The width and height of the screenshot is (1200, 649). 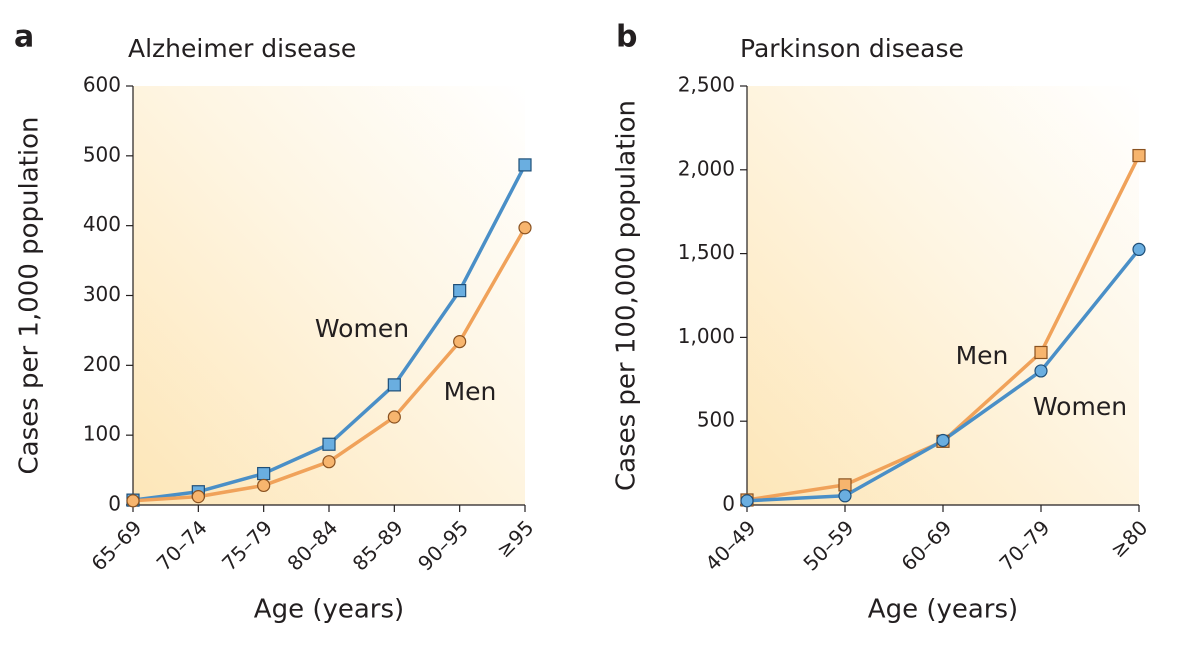 I want to click on x-tick-label: 70–74, so click(x=182, y=545).